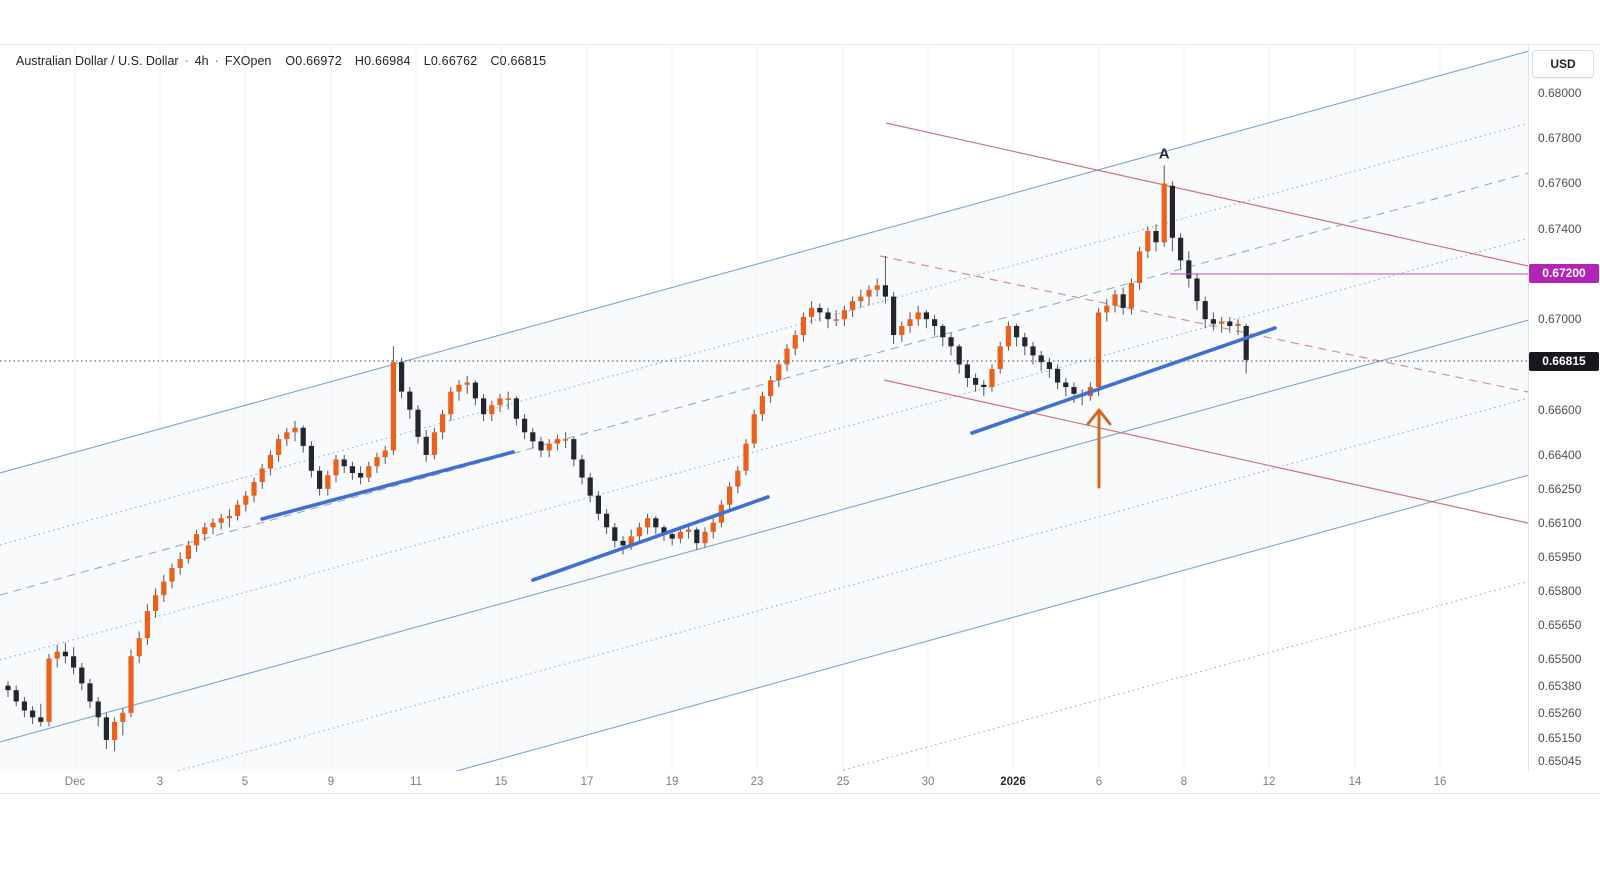 This screenshot has height=879, width=1600. What do you see at coordinates (416, 782) in the screenshot?
I see `time-axis-label: 11` at bounding box center [416, 782].